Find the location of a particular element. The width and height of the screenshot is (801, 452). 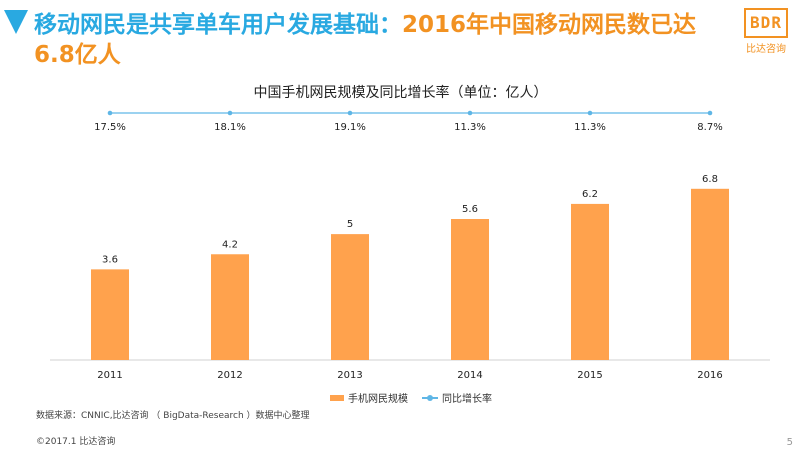

x-tick-2011: 2011 is located at coordinates (109, 375).